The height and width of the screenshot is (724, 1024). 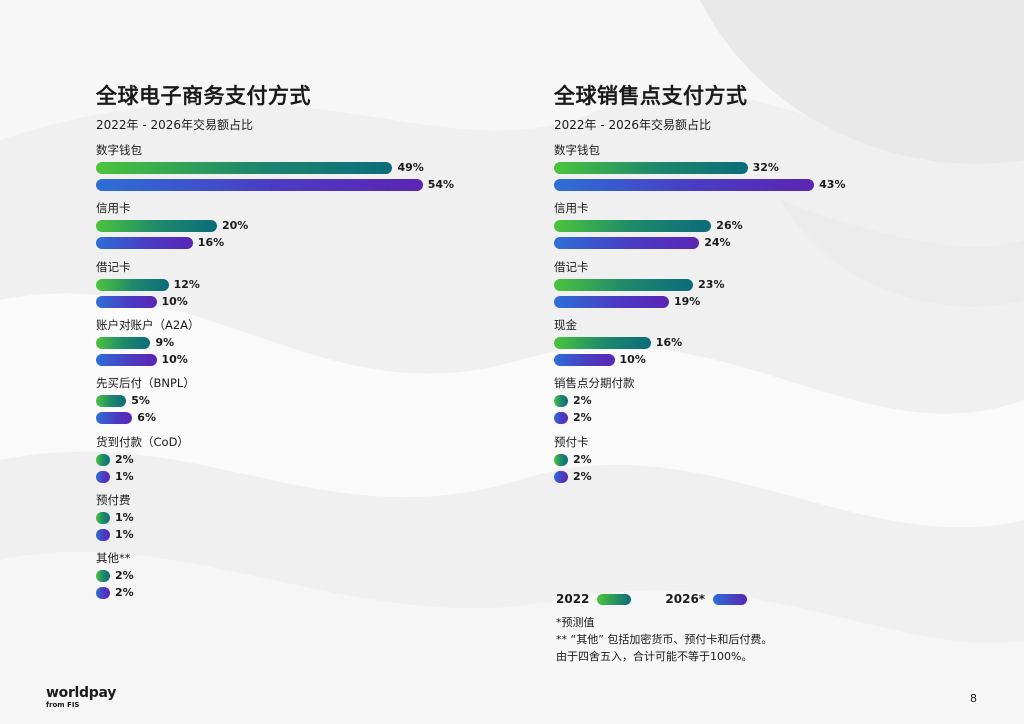 I want to click on category-group: 数字钱包 32% 43%, so click(x=774, y=171).